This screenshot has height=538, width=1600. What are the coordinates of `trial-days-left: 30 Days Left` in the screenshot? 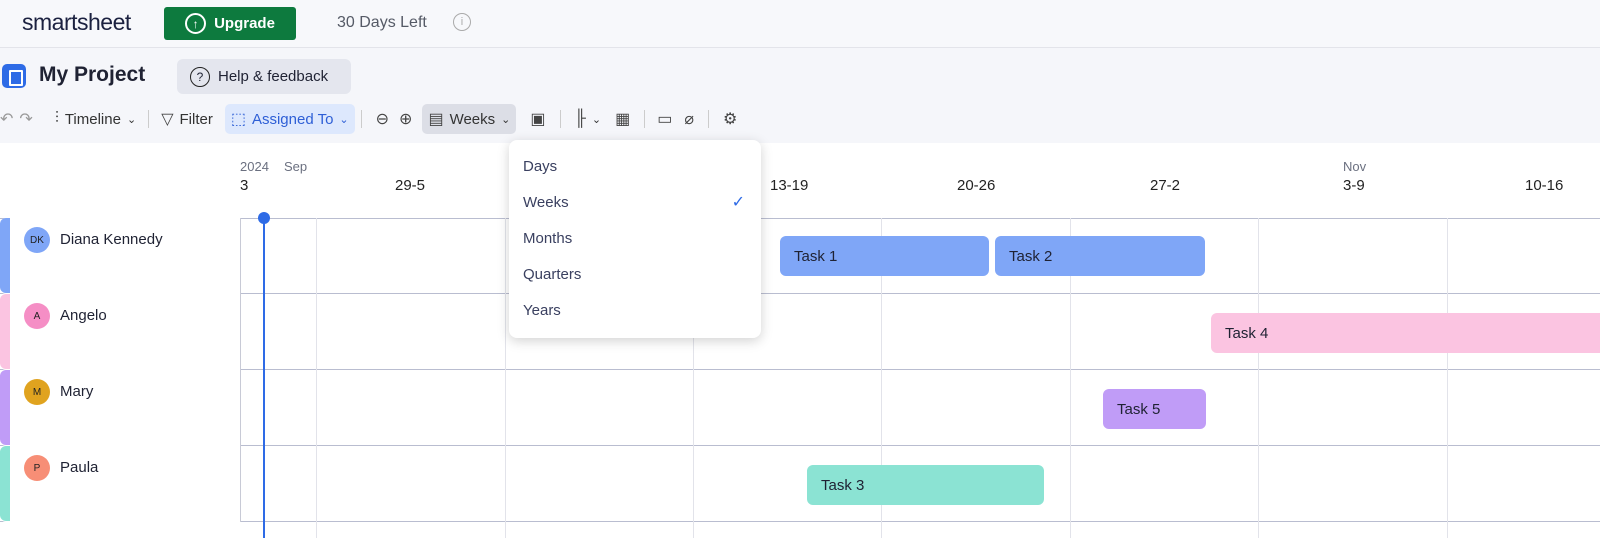 It's located at (382, 22).